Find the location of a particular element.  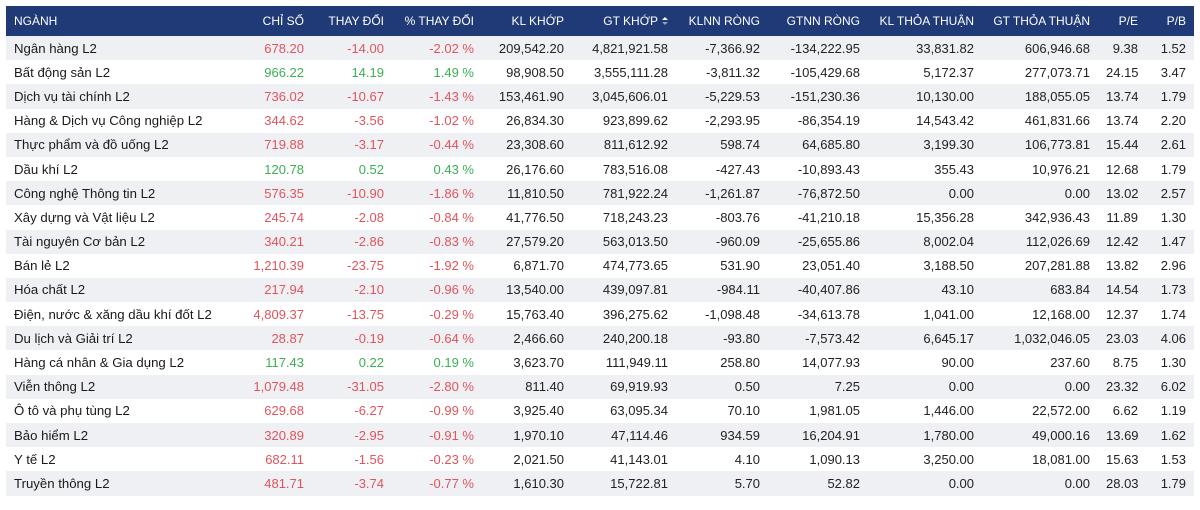

sort-desc-icon is located at coordinates (665, 20).